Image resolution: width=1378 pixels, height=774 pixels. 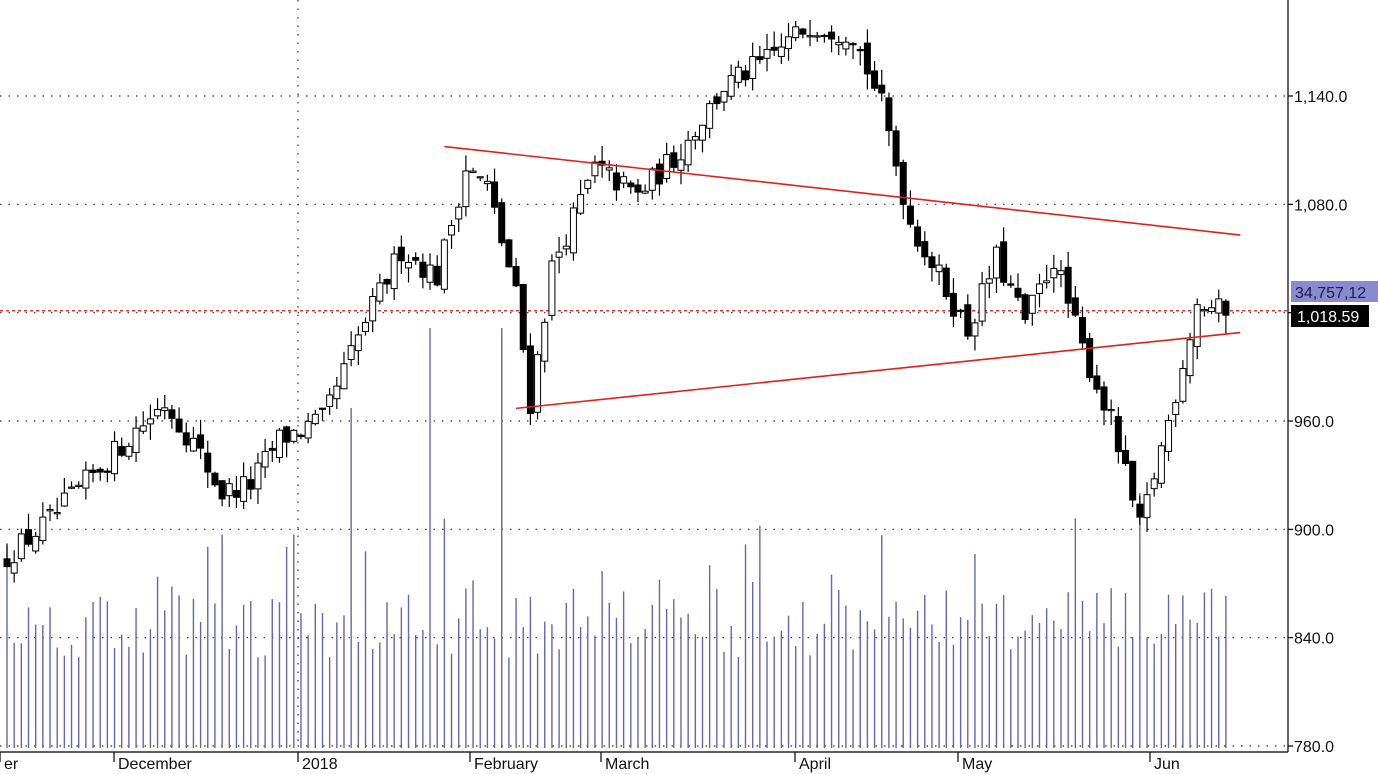 What do you see at coordinates (11, 764) in the screenshot?
I see `x-tick-label: er` at bounding box center [11, 764].